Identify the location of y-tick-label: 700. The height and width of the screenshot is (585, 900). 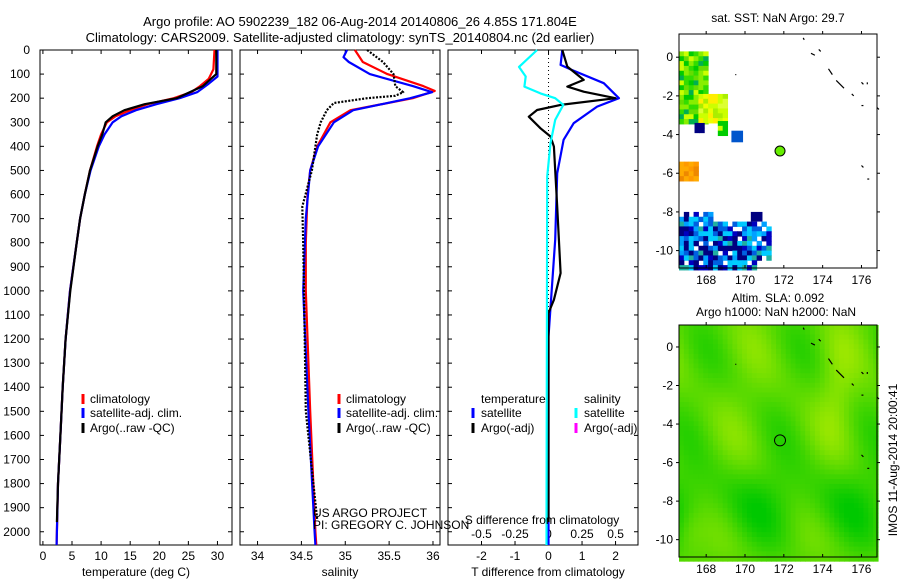
(20, 219).